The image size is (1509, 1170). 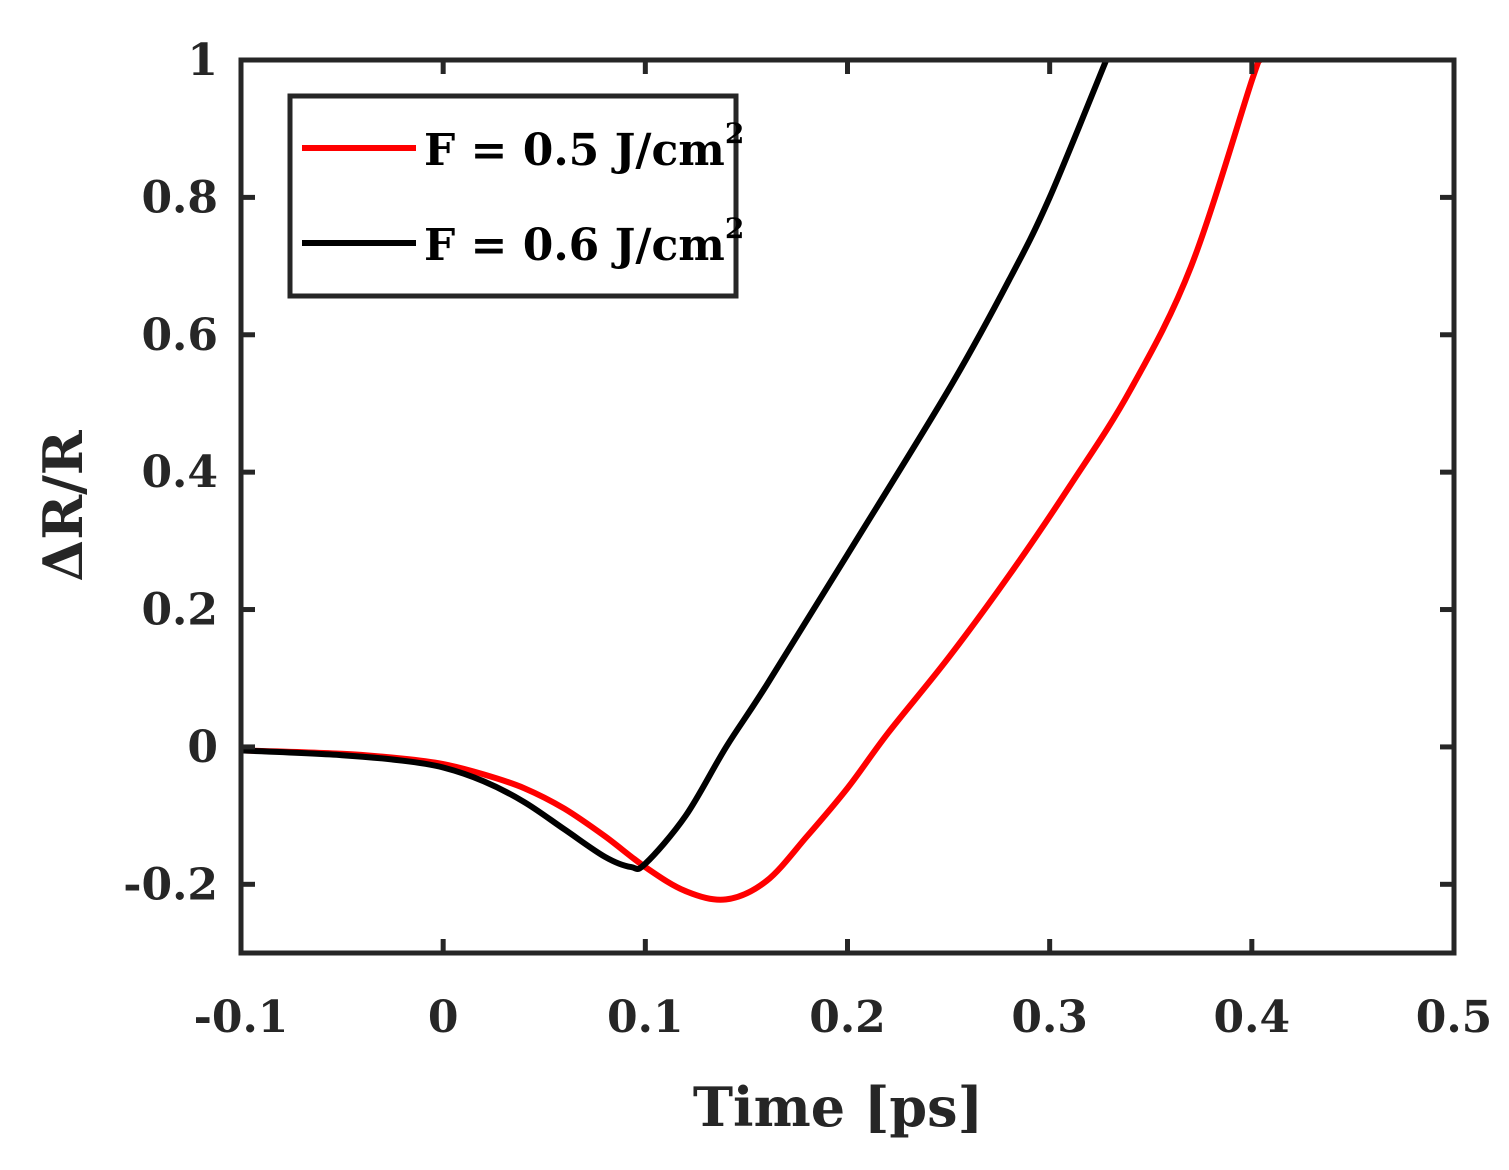 I want to click on legend-box, so click(x=513, y=196).